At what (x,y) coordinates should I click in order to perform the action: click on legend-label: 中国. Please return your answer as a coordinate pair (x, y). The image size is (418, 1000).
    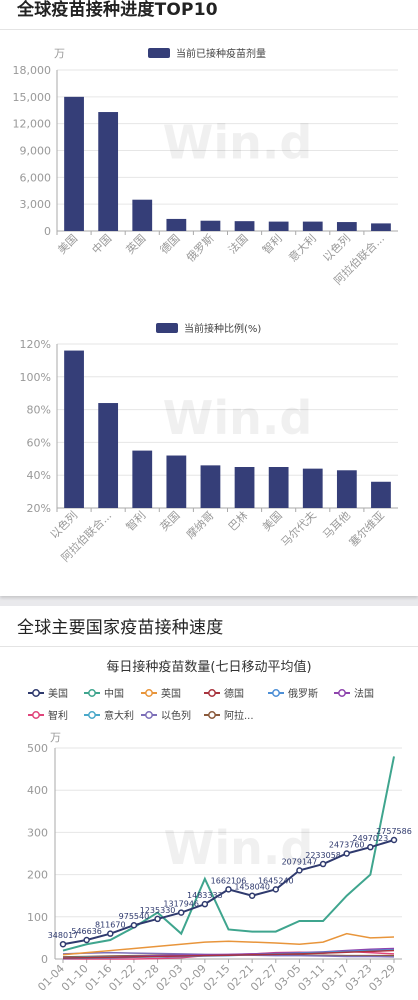
    Looking at the image, I should click on (114, 693).